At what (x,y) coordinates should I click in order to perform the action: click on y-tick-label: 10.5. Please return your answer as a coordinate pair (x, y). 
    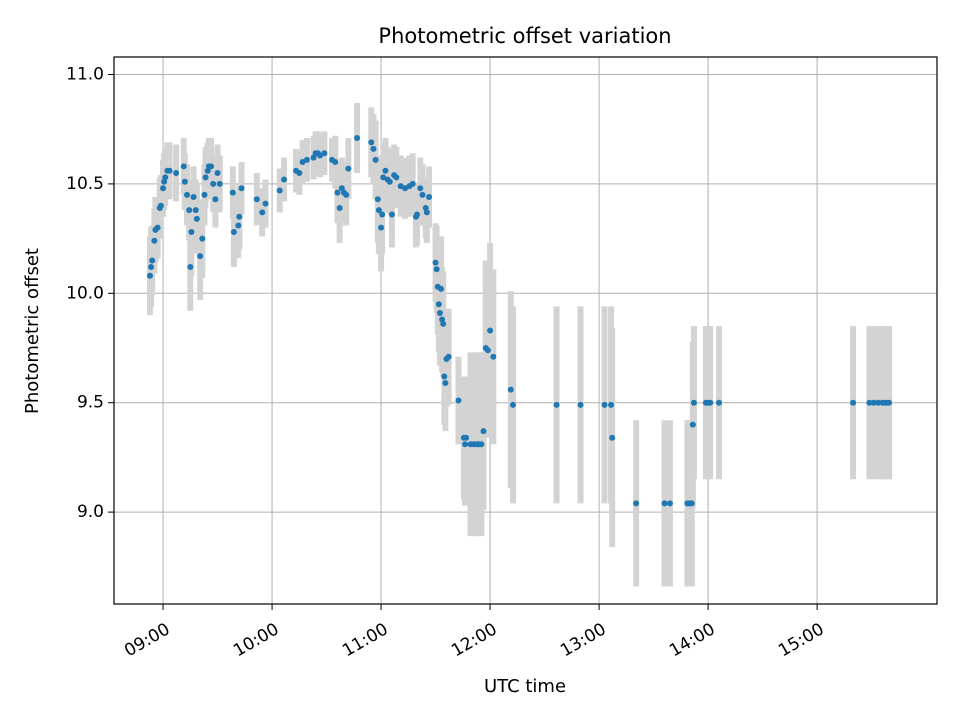
    Looking at the image, I should click on (85, 184).